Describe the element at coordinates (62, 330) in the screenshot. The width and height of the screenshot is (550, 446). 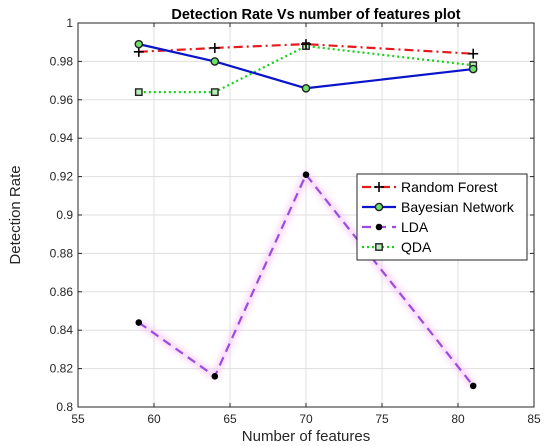
I see `y-tick-label: 0.84` at that location.